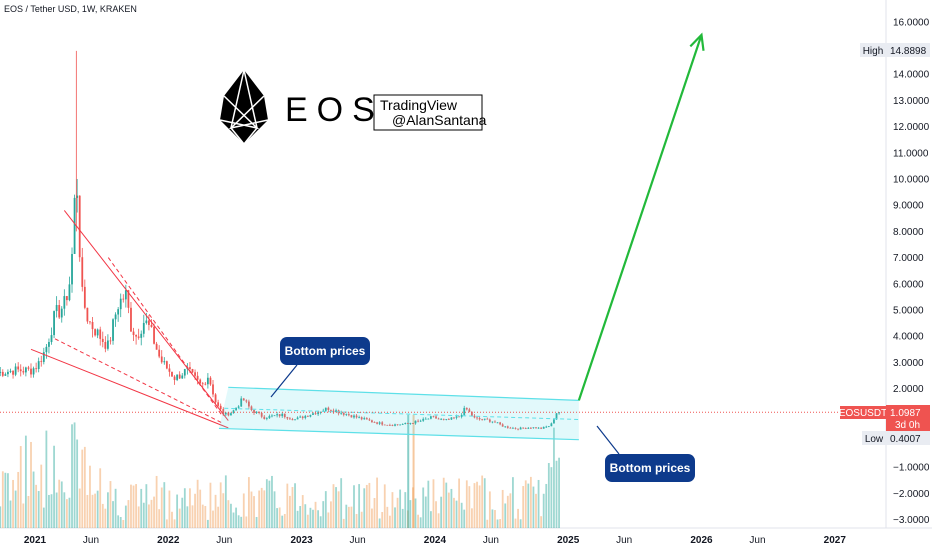 The width and height of the screenshot is (932, 550). Describe the element at coordinates (419, 105) in the screenshot. I see `author-line1: TradingView` at that location.